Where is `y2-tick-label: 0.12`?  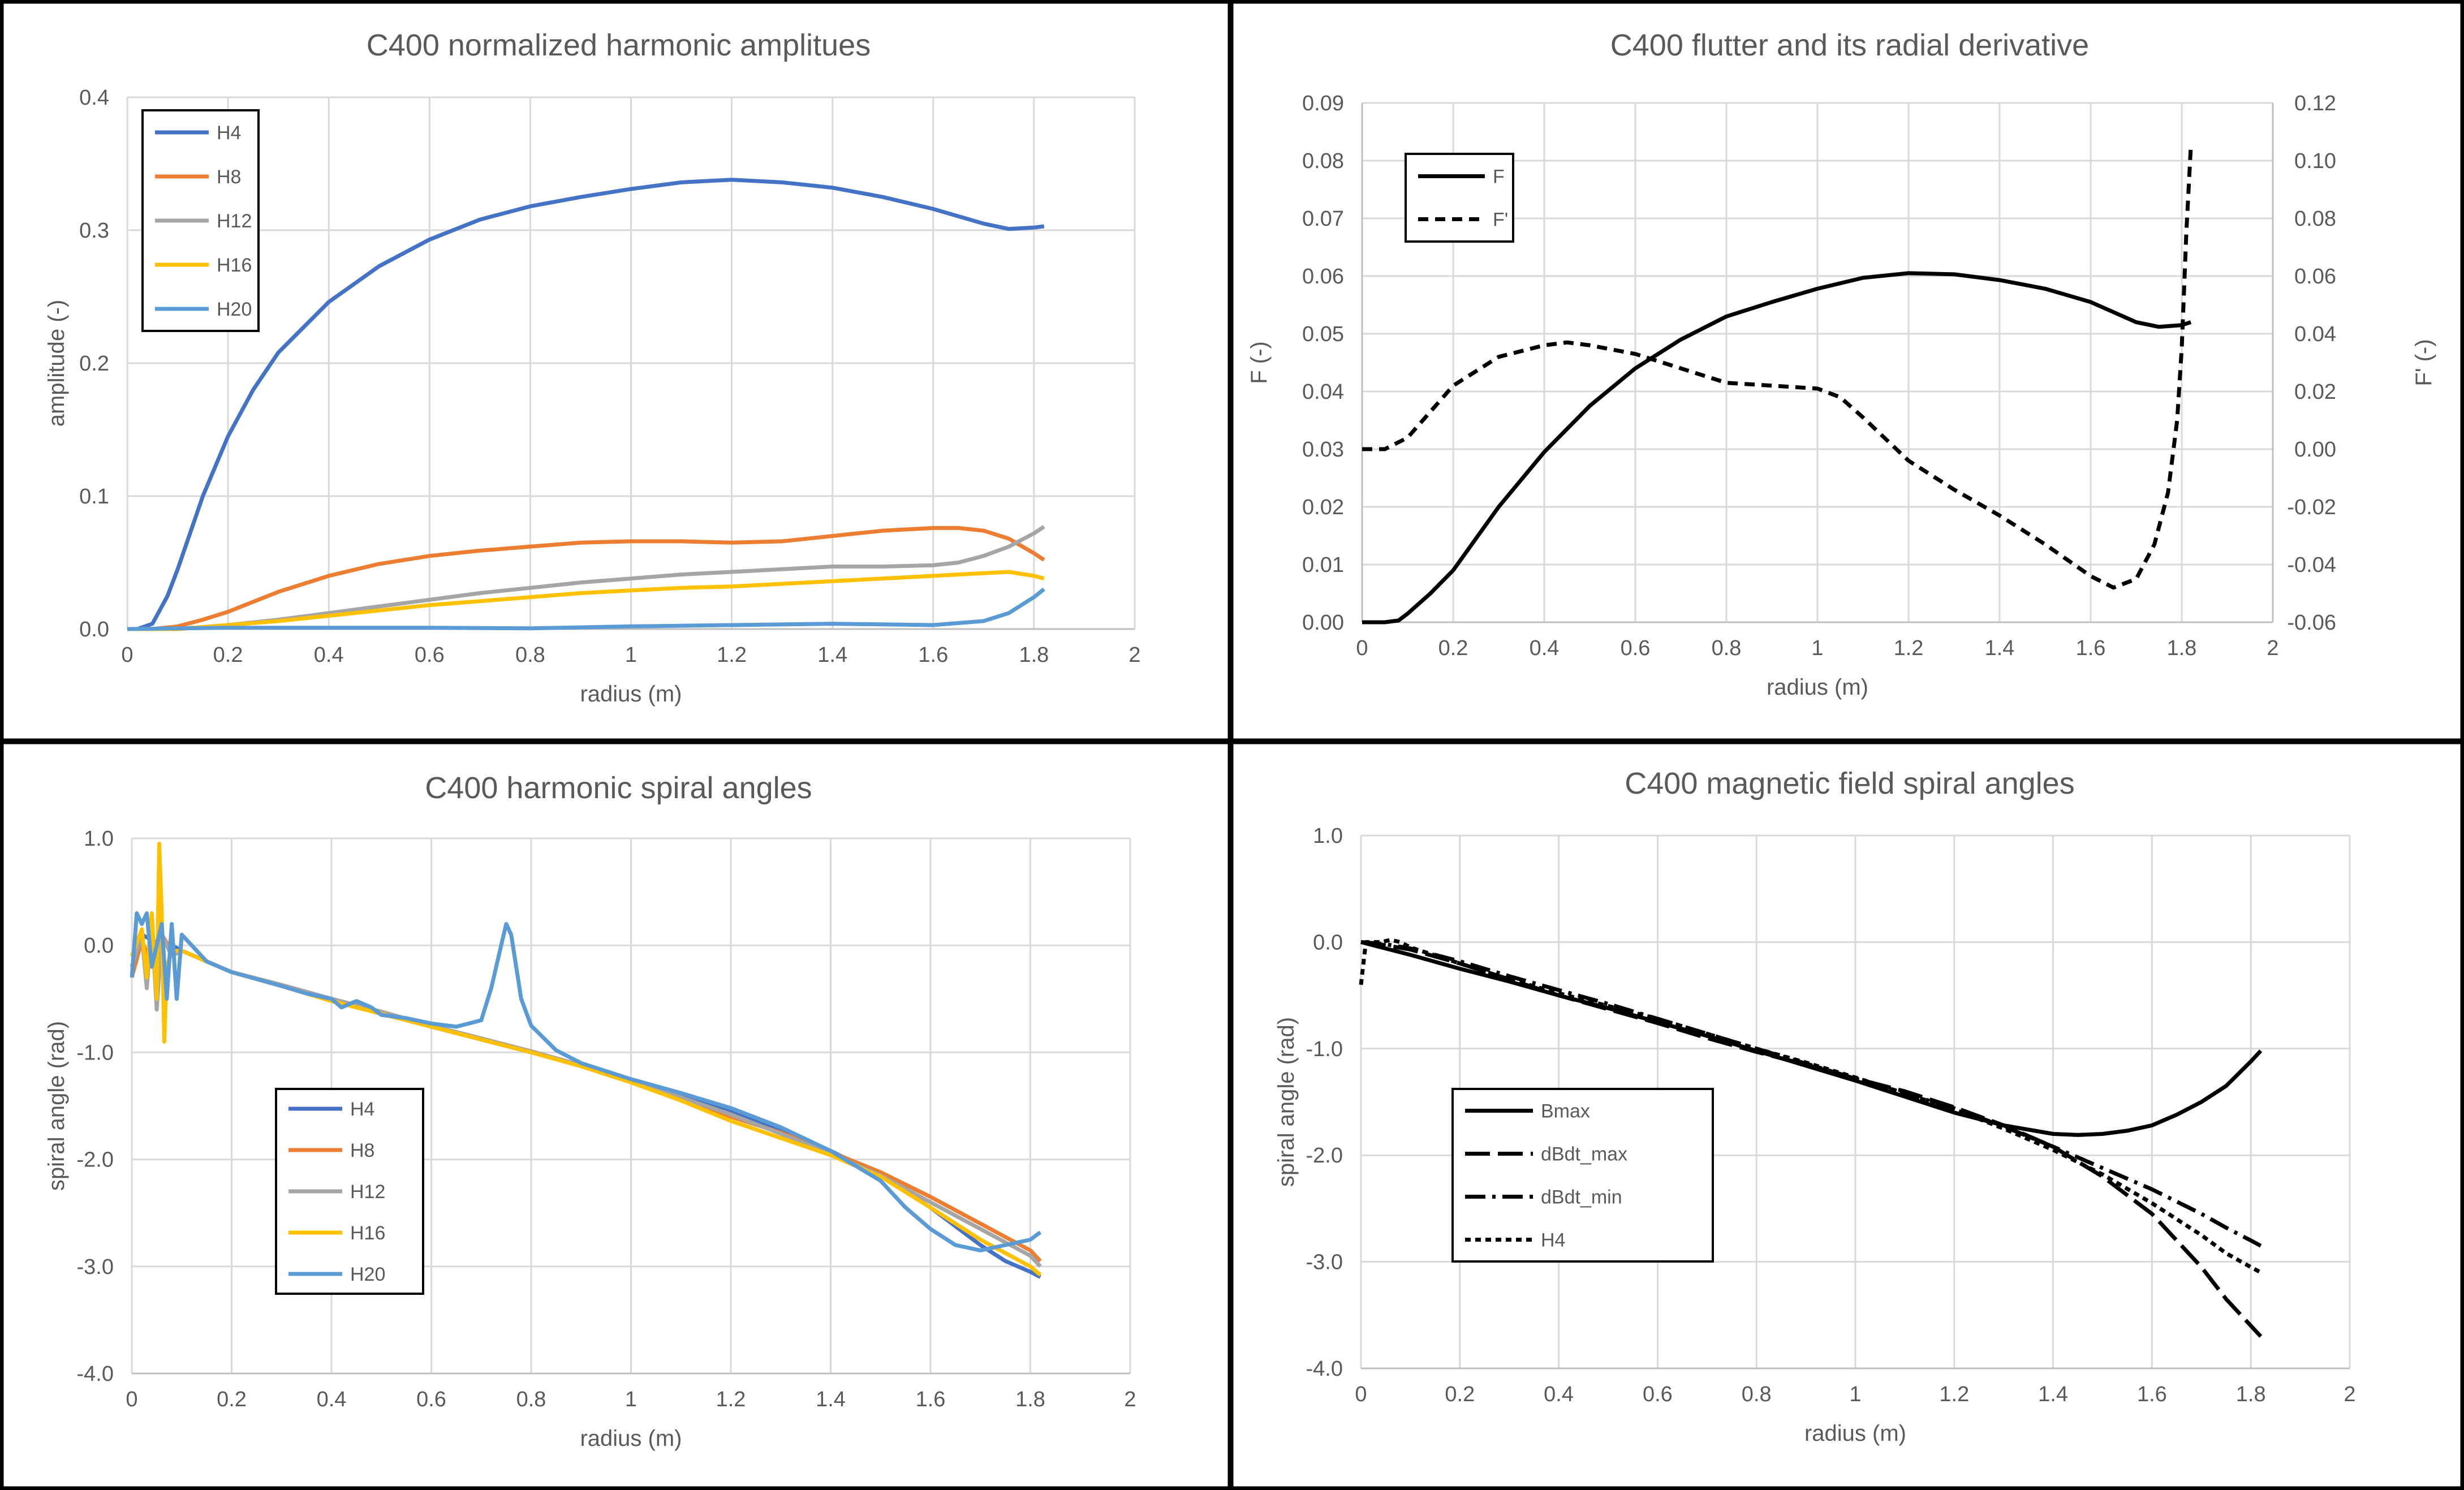 y2-tick-label: 0.12 is located at coordinates (2315, 103).